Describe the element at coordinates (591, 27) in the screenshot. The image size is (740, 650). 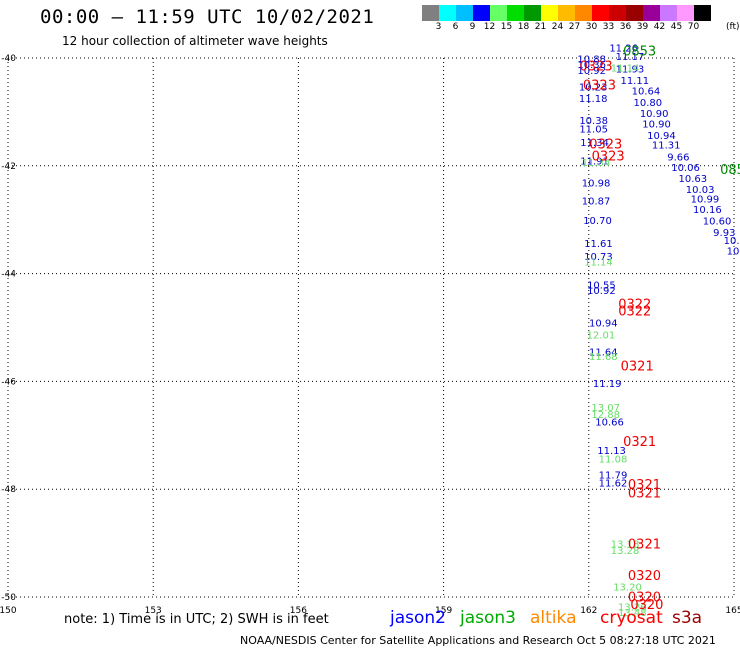
I see `scale-label: 30` at that location.